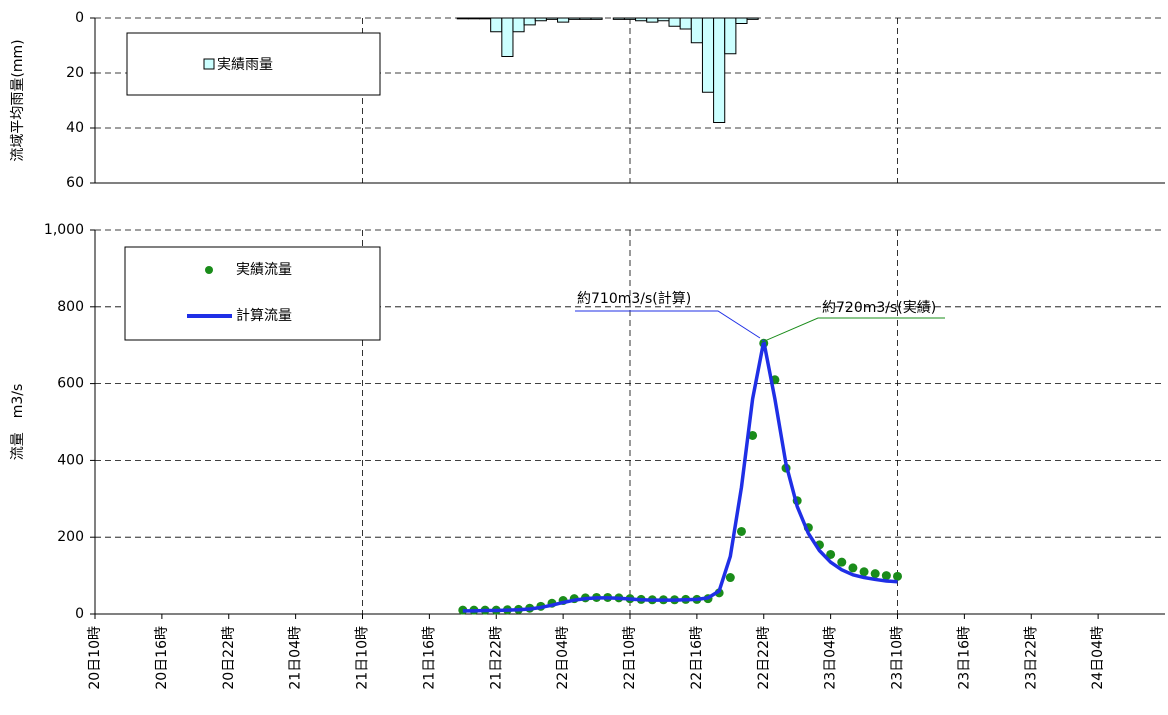 The width and height of the screenshot is (1168, 715). I want to click on y-tick-label: 40, so click(75, 128).